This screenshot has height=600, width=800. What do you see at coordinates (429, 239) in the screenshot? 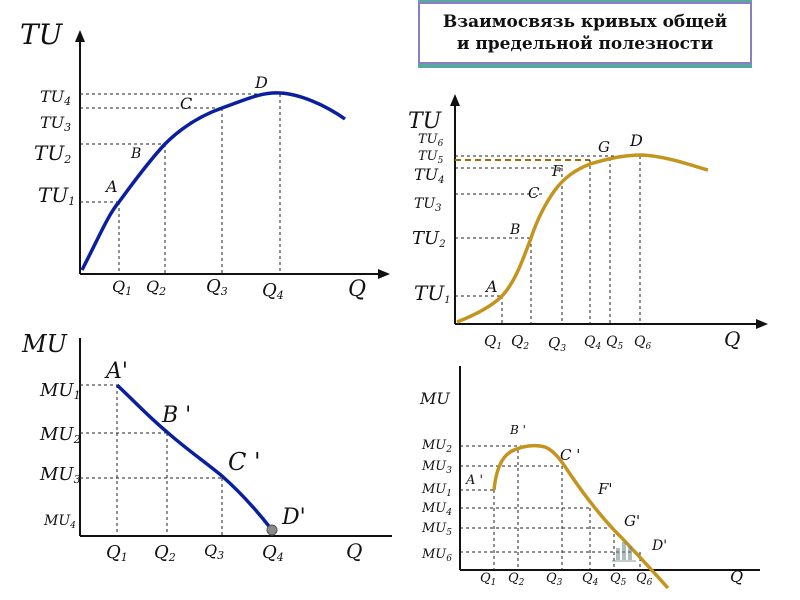
I see `panel3-y-tick-tu2: TU2` at bounding box center [429, 239].